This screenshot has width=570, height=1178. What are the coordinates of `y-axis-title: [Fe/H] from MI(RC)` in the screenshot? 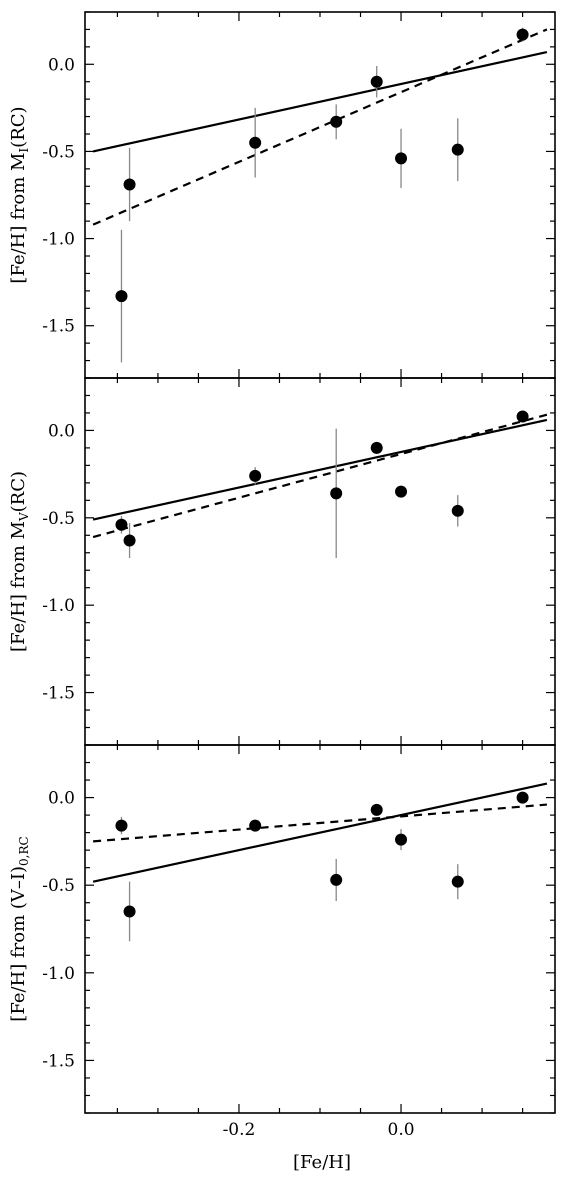 It's located at (19, 194).